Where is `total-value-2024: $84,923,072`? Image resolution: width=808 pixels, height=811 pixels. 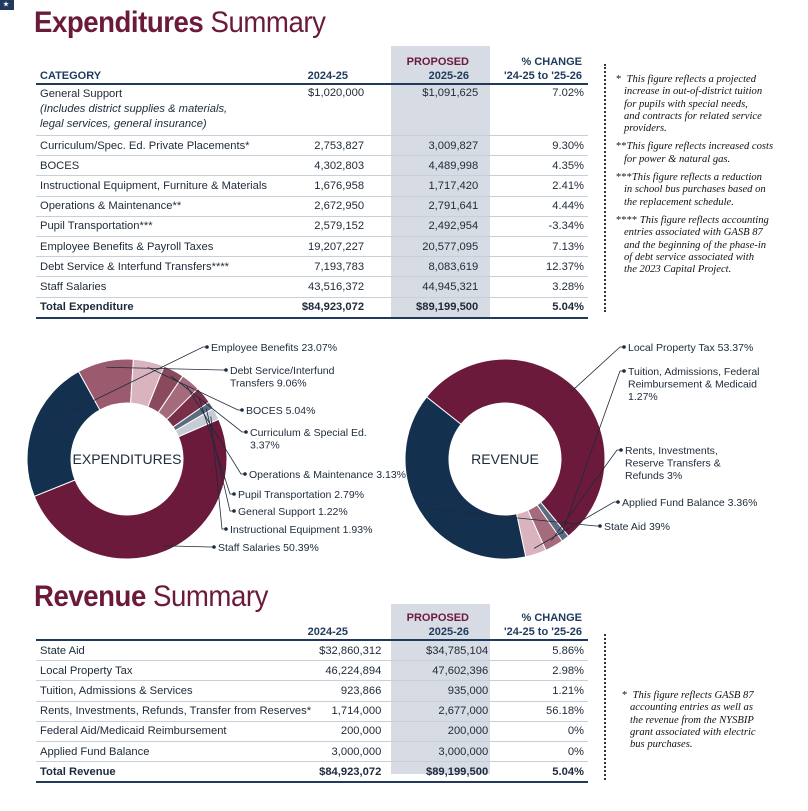
total-value-2024: $84,923,072 is located at coordinates (333, 308).